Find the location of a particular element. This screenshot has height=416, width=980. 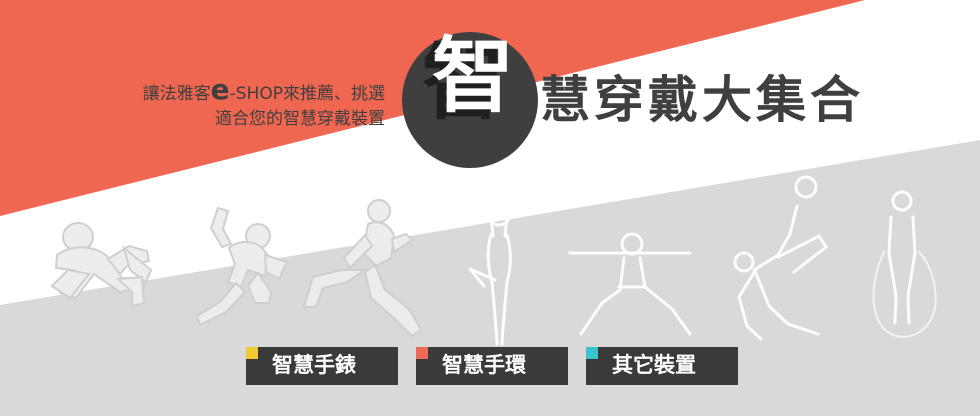

page-title: 慧穿戴大集合 is located at coordinates (702, 100).